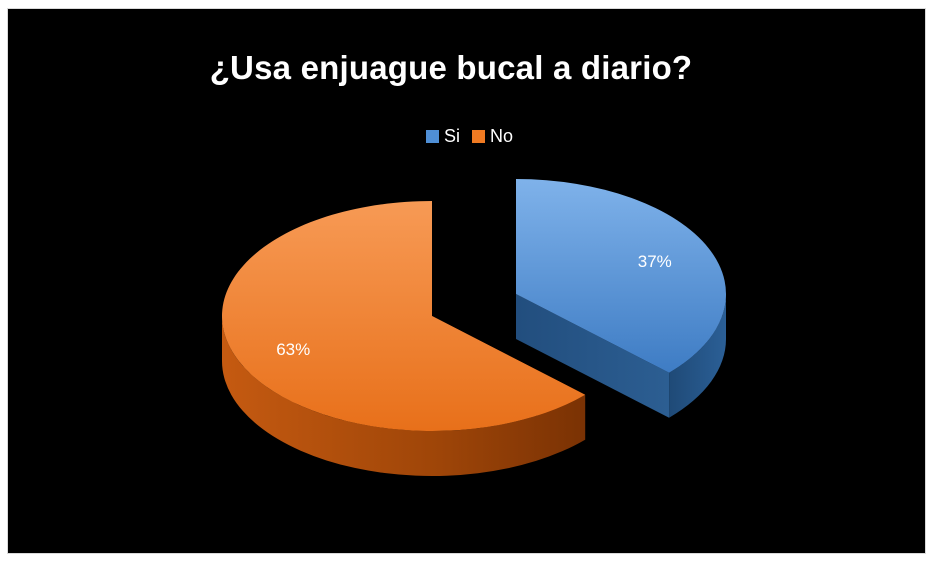 The image size is (931, 562). What do you see at coordinates (621, 276) in the screenshot?
I see `slice-si` at bounding box center [621, 276].